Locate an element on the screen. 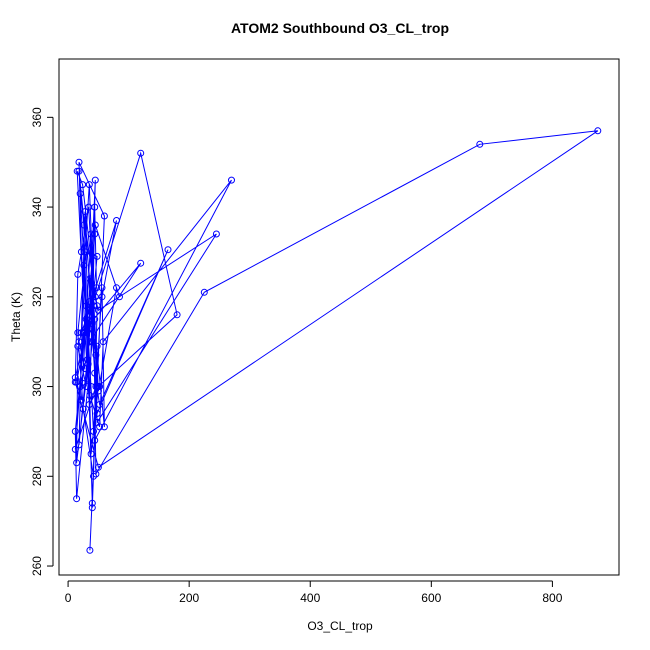 The width and height of the screenshot is (650, 650). y-tick-label: 300 is located at coordinates (37, 386).